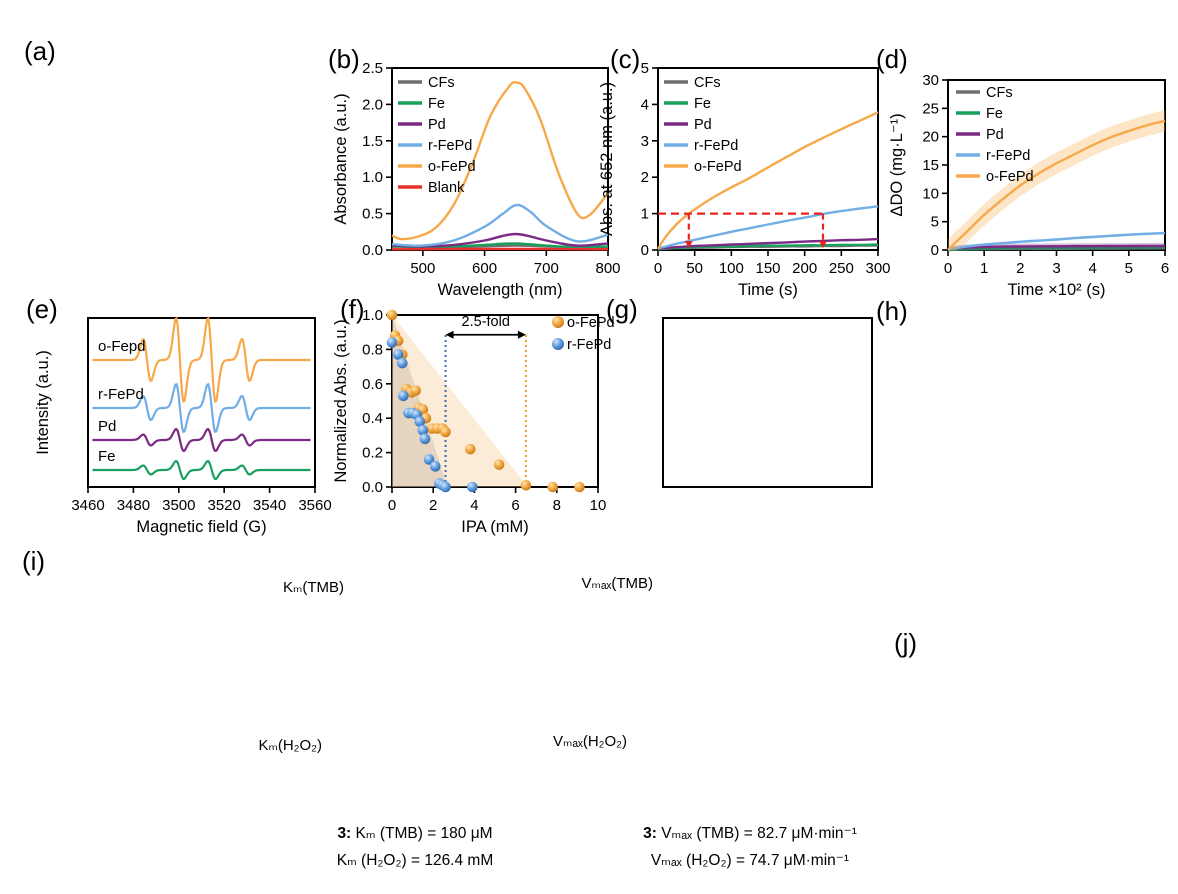 This screenshot has width=1178, height=894. What do you see at coordinates (617, 583) in the screenshot?
I see `vmax-tmb-arc-label: Vₘₐₓ(TMB)` at bounding box center [617, 583].